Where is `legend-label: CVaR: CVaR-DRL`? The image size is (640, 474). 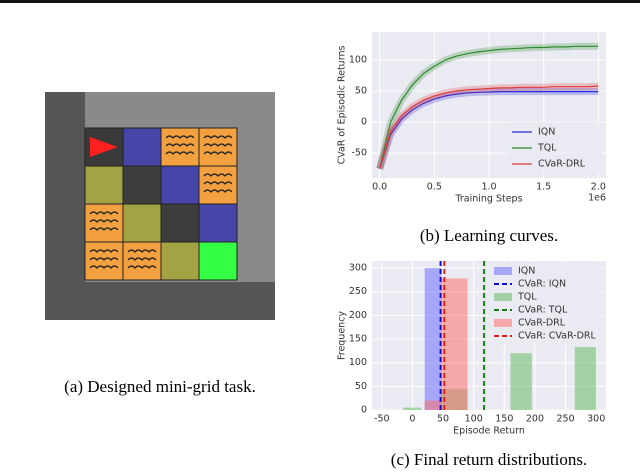 legend-label: CVaR: CVaR-DRL is located at coordinates (557, 336).